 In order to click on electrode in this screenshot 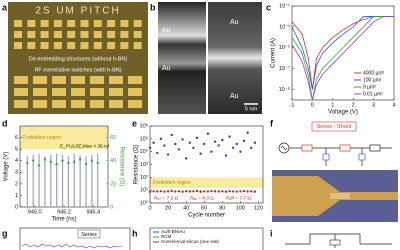, I will do `click(340, 196)`.